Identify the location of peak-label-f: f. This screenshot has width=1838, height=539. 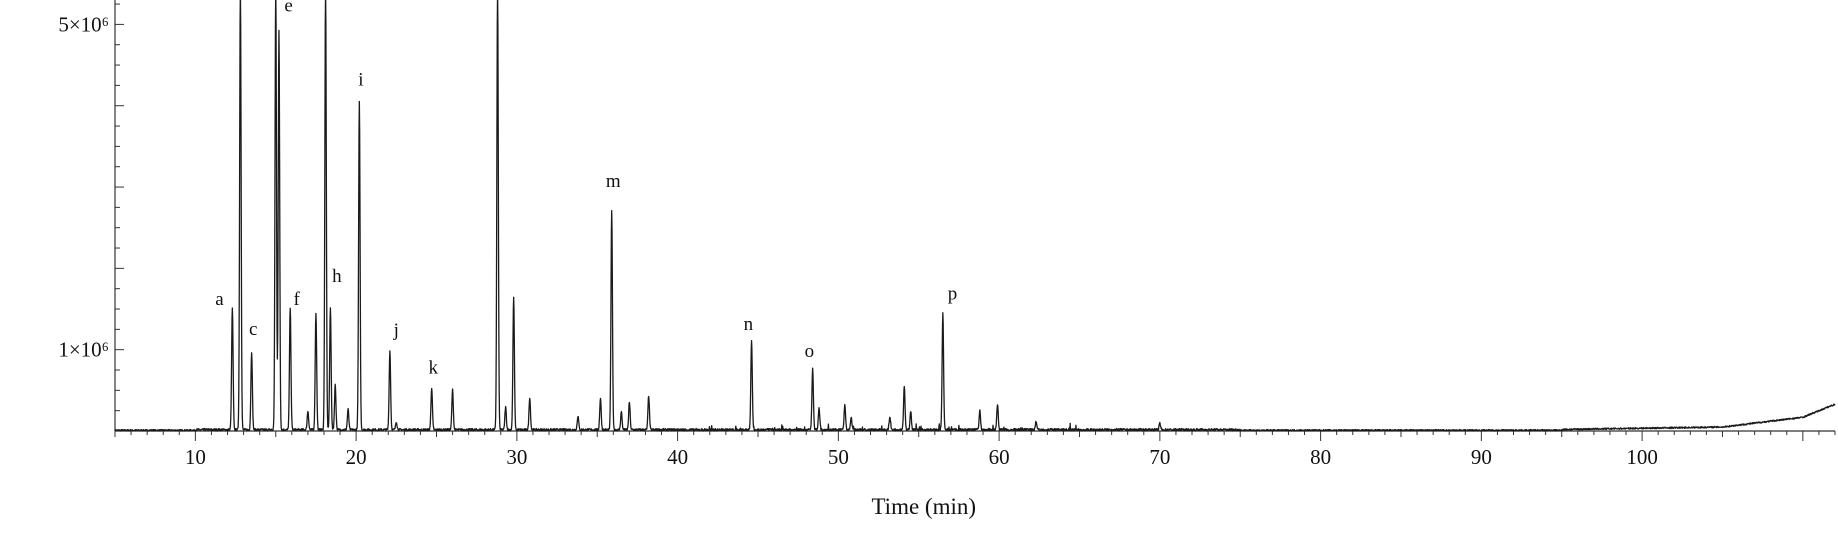
(296, 299).